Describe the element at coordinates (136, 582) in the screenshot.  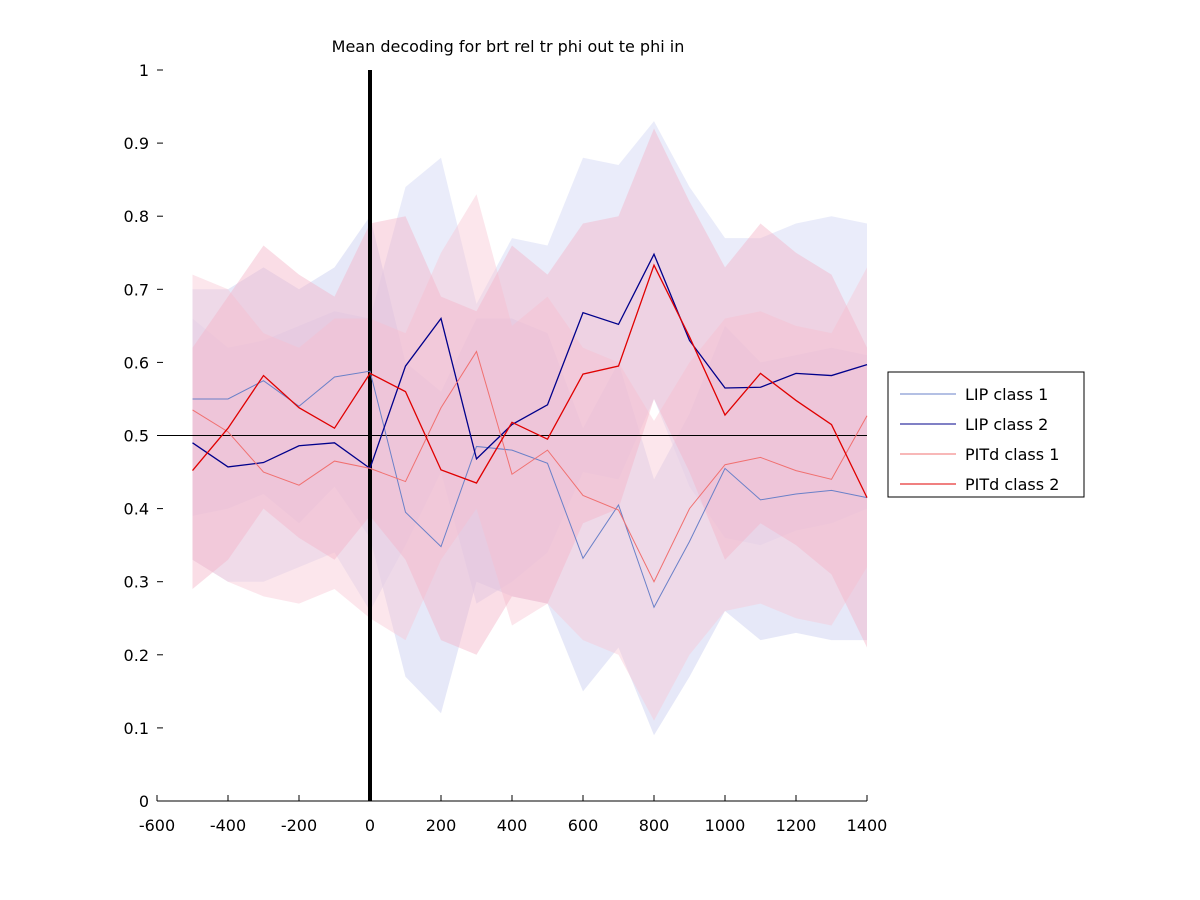
I see `y-tick-label: 0.3` at that location.